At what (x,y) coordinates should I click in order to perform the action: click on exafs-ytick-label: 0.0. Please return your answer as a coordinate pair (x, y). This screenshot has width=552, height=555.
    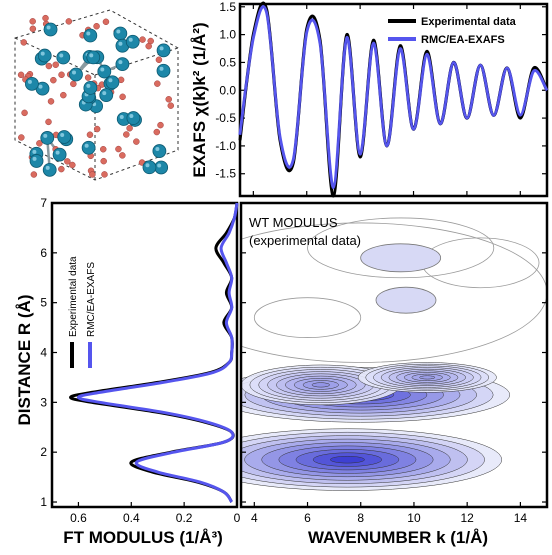
    Looking at the image, I should click on (227, 90).